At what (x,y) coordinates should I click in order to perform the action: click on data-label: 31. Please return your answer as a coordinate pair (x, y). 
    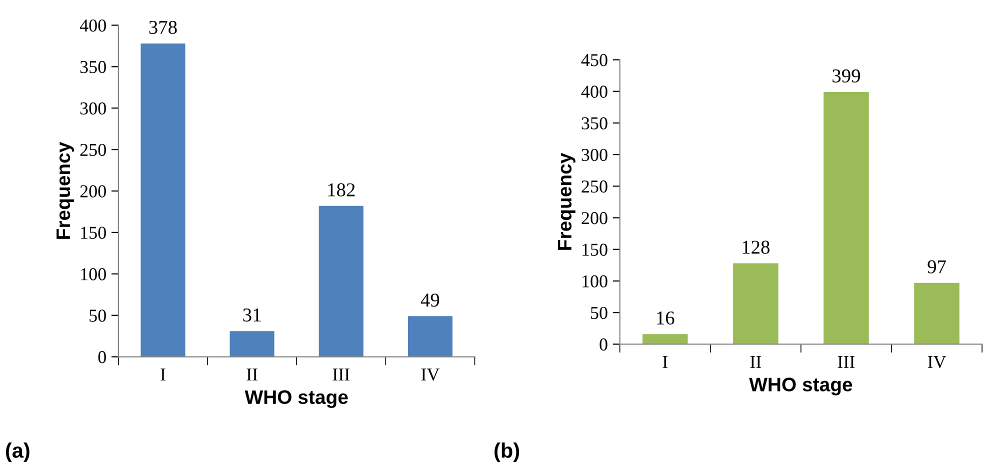
    Looking at the image, I should click on (252, 315).